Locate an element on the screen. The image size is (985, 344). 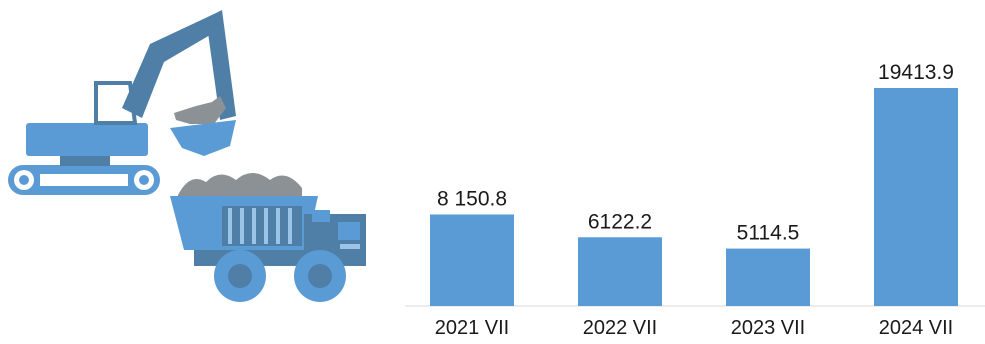
value-label: 5114.5 is located at coordinates (768, 233).